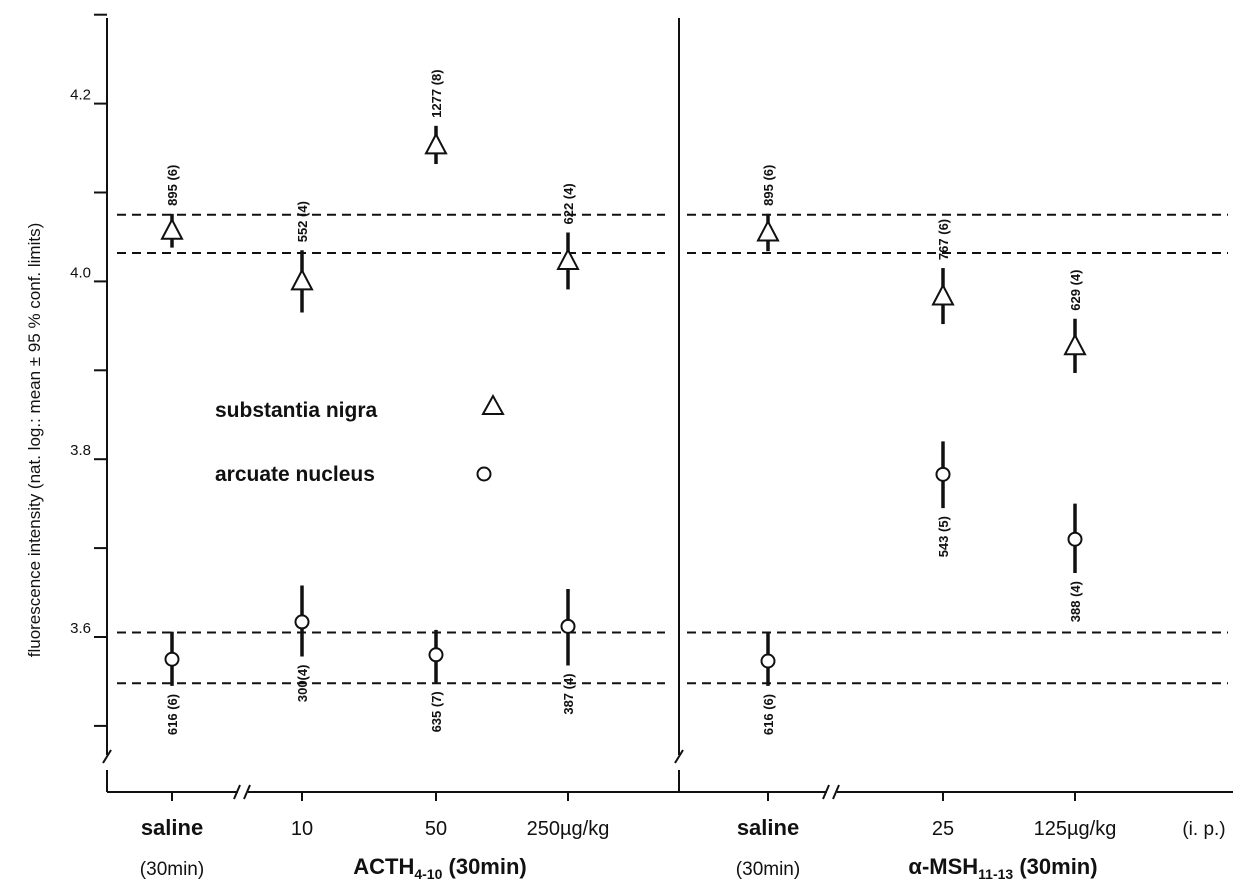  What do you see at coordinates (302, 684) in the screenshot?
I see `data-label-p0-s1-1: 300(4)` at bounding box center [302, 684].